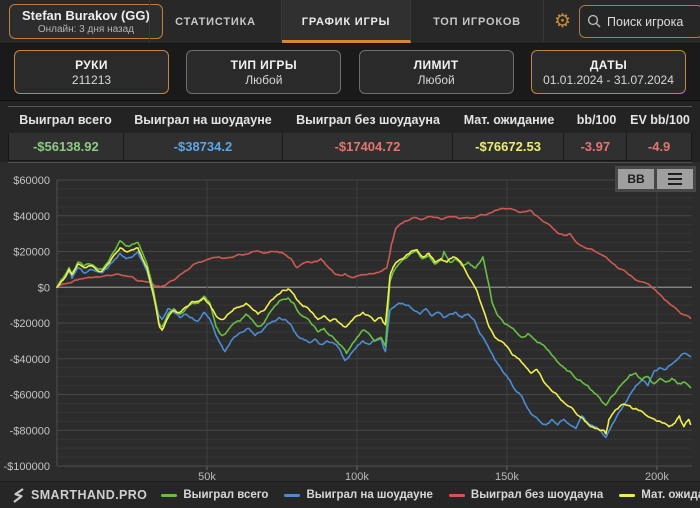 Image resolution: width=700 pixels, height=508 pixels. I want to click on stats-value: -$76672.53, so click(509, 146).